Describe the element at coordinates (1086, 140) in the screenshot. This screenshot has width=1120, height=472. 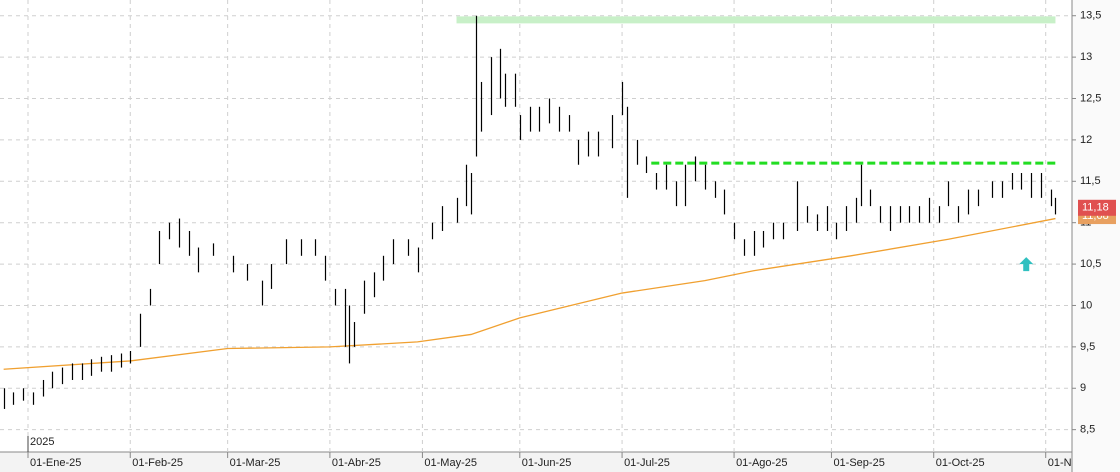
I see `y-tick-label: 12` at that location.